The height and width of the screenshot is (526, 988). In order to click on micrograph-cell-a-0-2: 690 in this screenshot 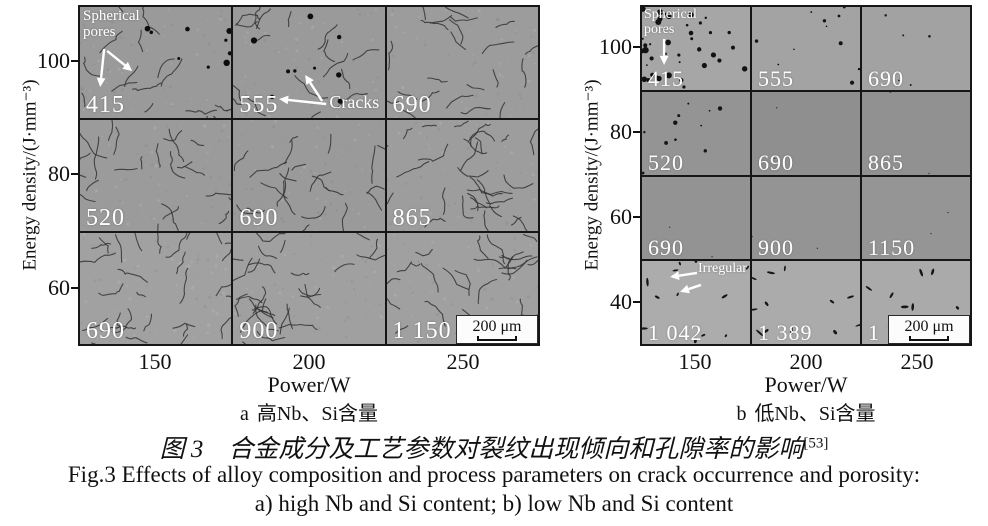, I will do `click(462, 62)`.